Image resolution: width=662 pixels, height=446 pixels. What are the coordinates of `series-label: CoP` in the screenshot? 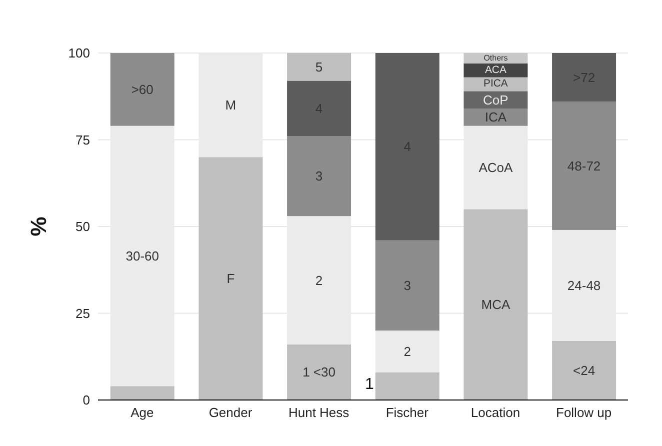 It's located at (495, 100).